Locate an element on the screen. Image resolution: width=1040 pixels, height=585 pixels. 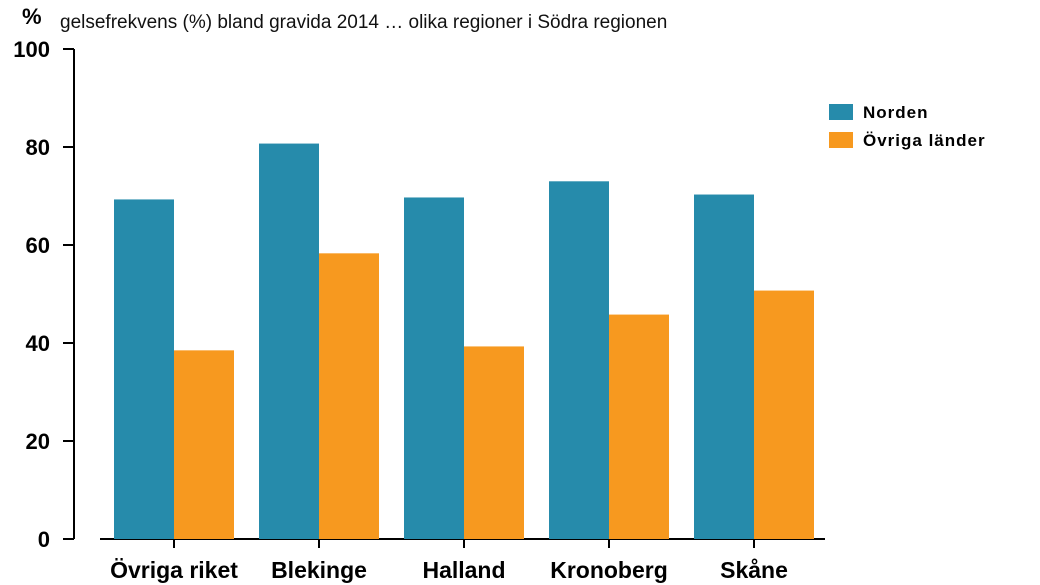
y-tick-label: 100 is located at coordinates (31, 49).